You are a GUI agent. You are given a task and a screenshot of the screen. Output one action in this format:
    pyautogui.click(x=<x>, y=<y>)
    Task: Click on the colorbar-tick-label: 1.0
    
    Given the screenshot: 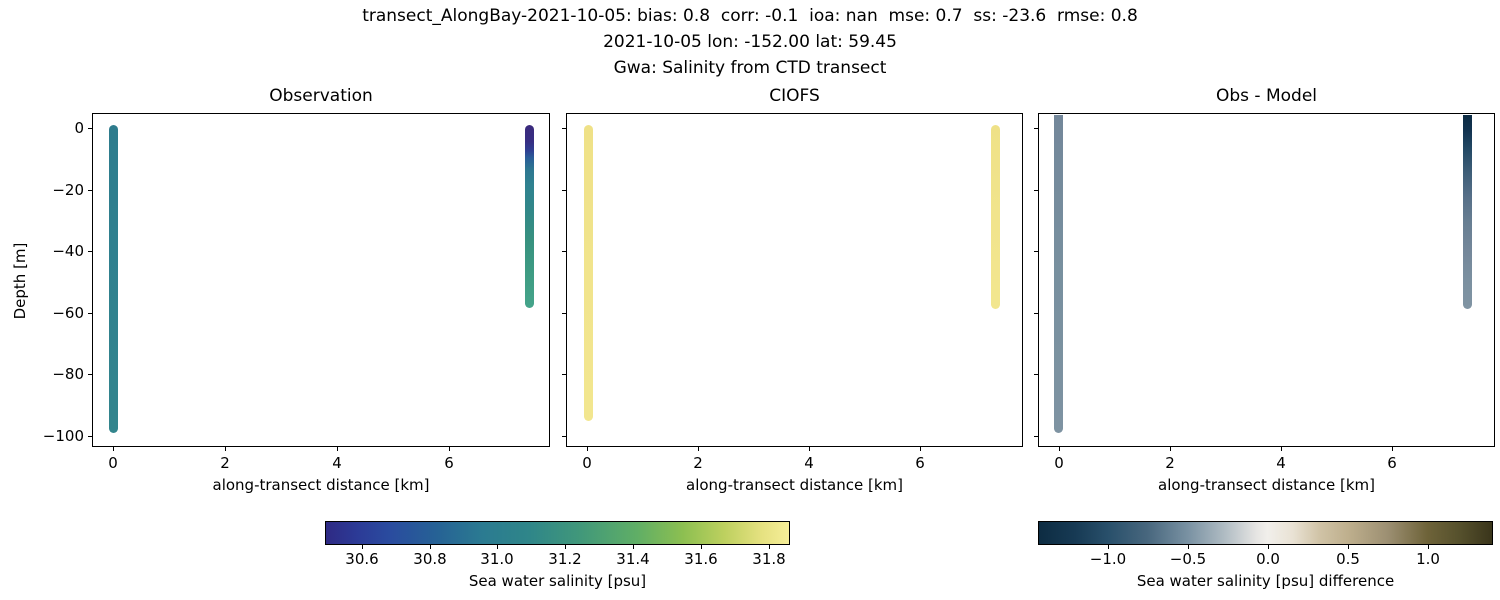 What is the action you would take?
    pyautogui.click(x=1428, y=559)
    